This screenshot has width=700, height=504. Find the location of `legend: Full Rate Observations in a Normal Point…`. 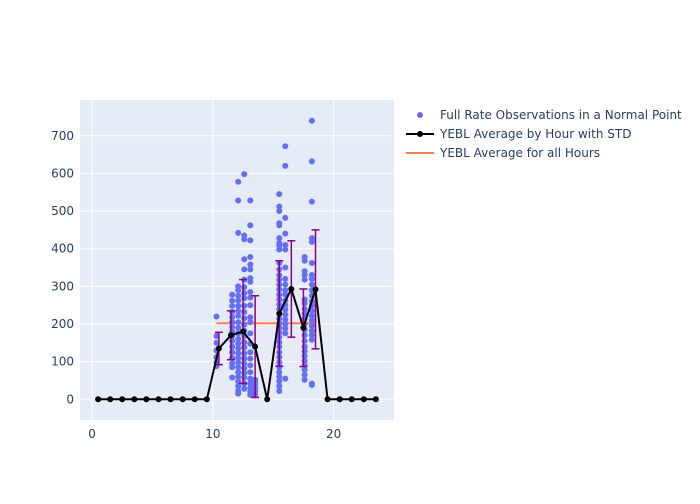

legend: Full Rate Observations in a Normal Point… is located at coordinates (544, 134).